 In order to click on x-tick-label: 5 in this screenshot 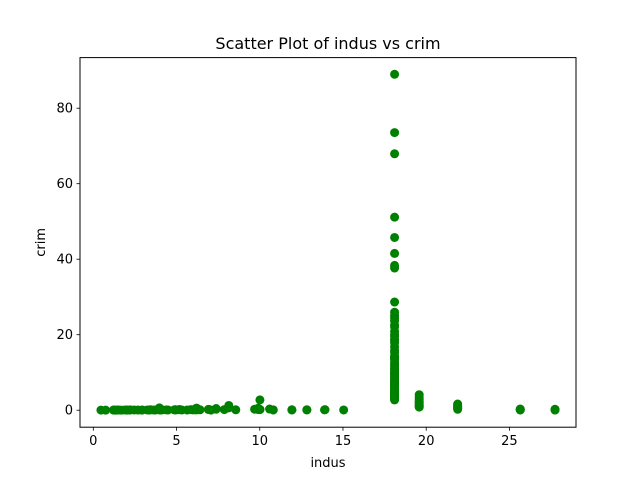, I will do `click(176, 441)`.